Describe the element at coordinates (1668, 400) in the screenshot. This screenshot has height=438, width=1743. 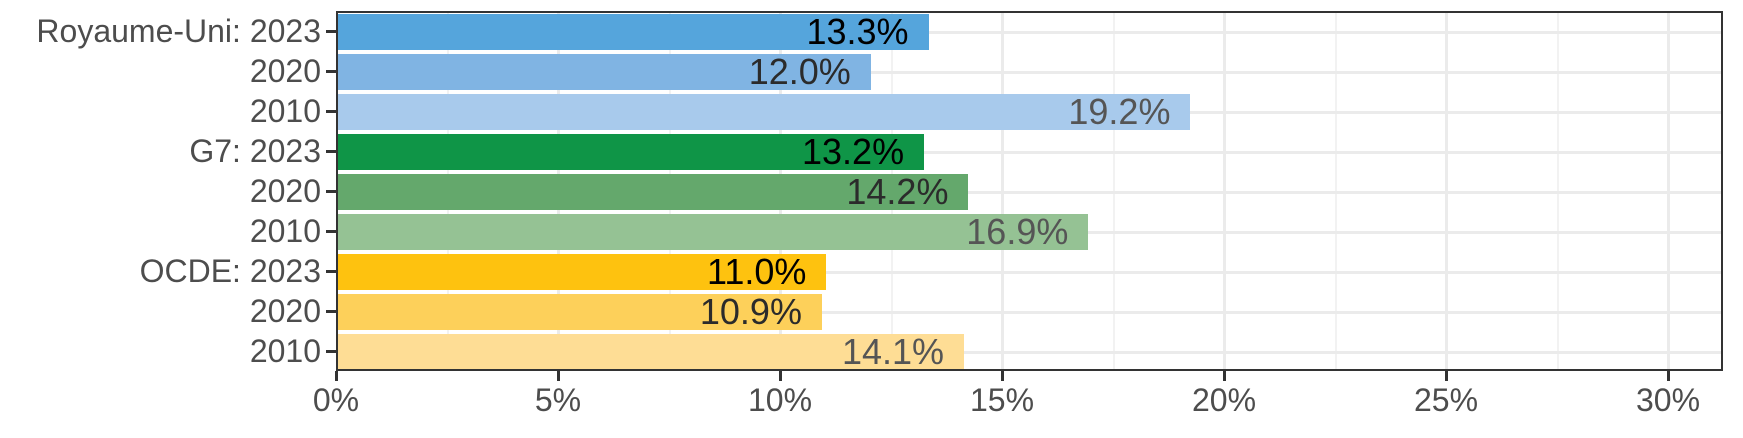
I see `x-tick-label: 30%` at that location.